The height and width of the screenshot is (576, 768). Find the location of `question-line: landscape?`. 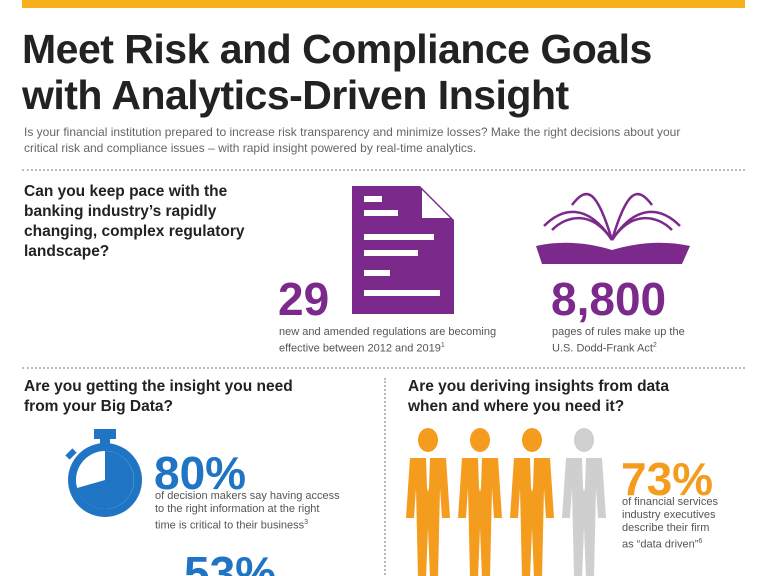

question-line: landscape? is located at coordinates (67, 251).